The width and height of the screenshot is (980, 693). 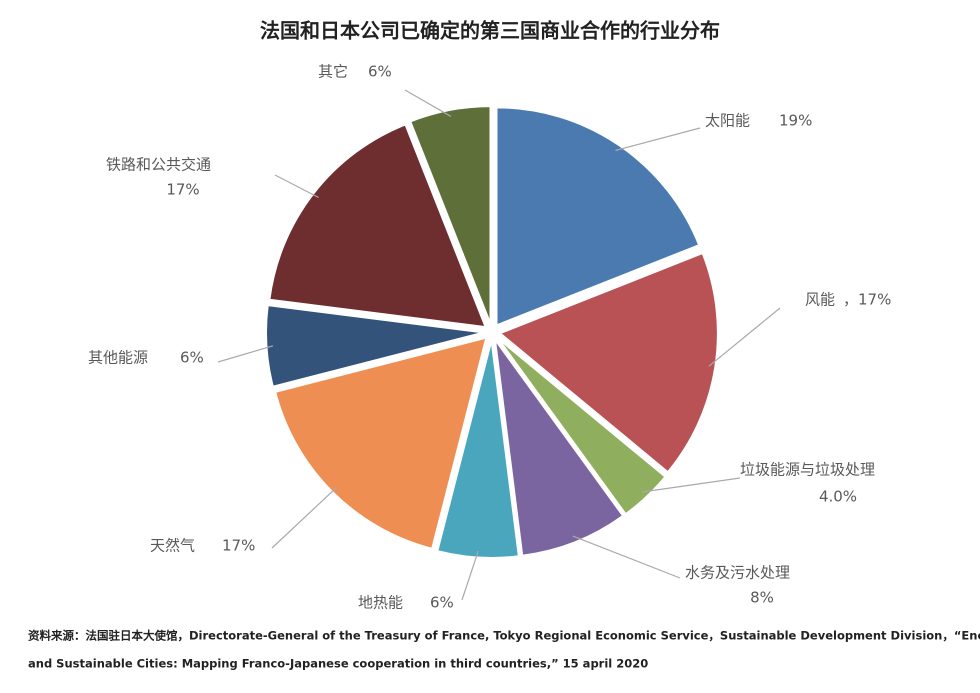 I want to click on chart-title: 法国和日本公司已确定的第三国商业合作的行业分布, so click(x=490, y=31).